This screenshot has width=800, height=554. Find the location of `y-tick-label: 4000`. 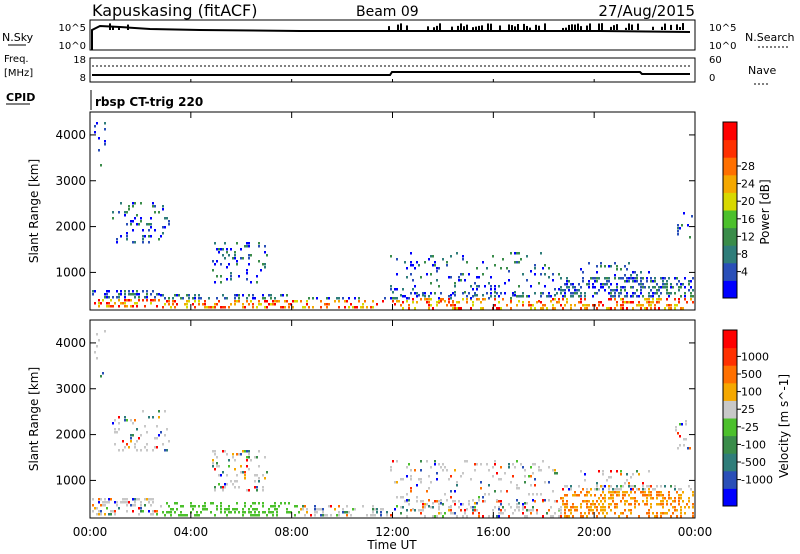

y-tick-label: 4000 is located at coordinates (70, 343).